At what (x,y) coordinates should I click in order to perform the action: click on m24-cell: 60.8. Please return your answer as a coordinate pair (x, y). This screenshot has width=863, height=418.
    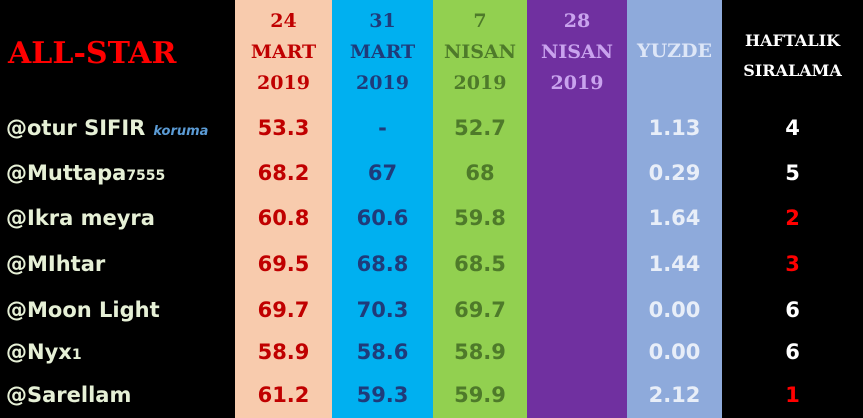
    Looking at the image, I should click on (283, 218).